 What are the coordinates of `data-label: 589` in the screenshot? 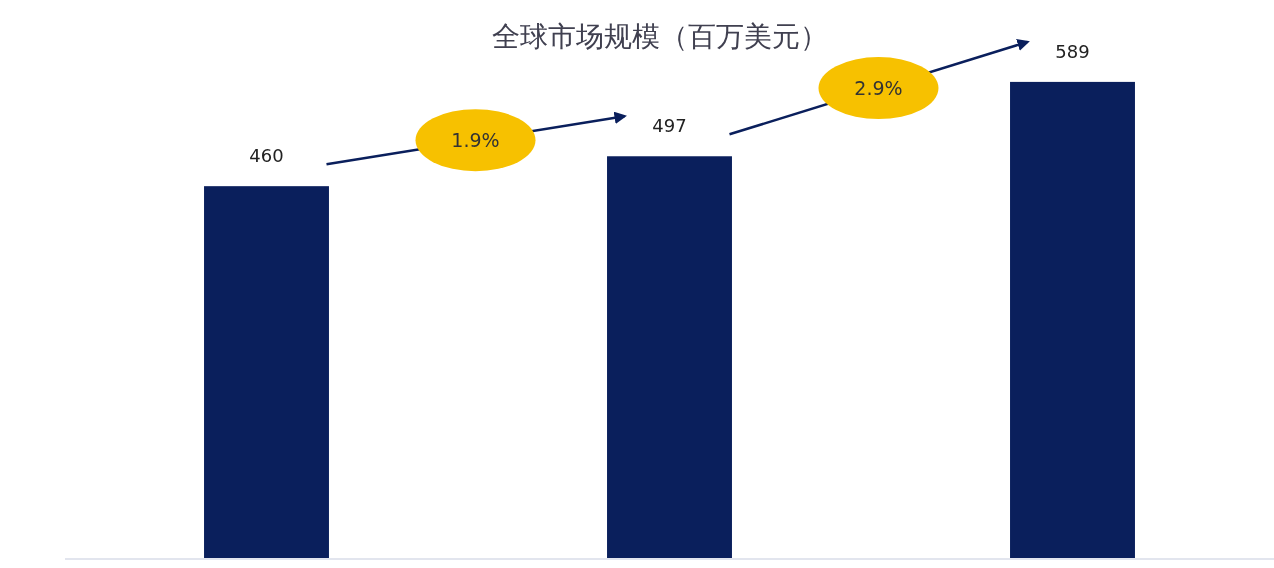 It's located at (1072, 51).